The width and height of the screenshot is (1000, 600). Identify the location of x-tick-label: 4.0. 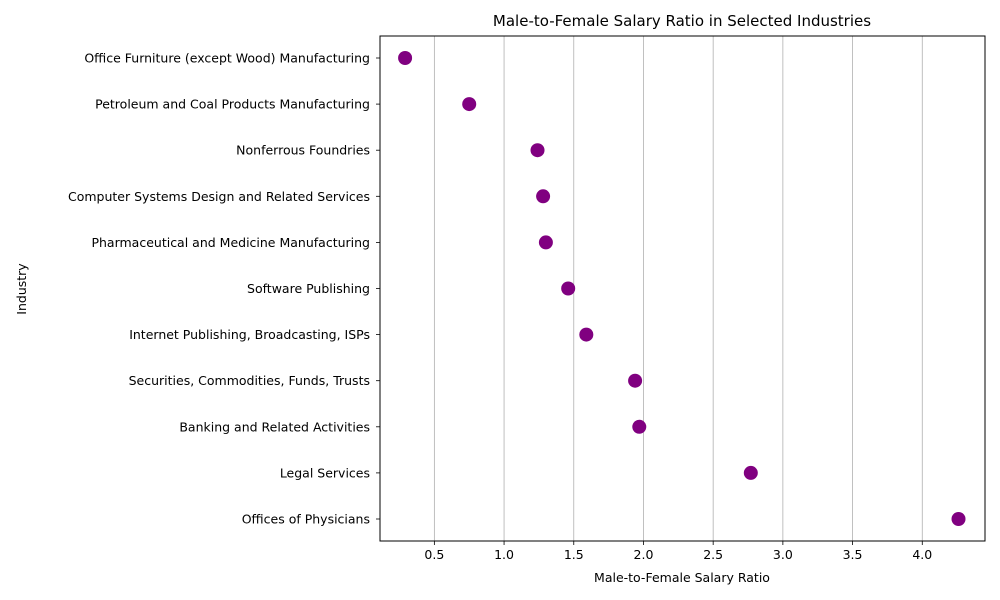
(922, 554).